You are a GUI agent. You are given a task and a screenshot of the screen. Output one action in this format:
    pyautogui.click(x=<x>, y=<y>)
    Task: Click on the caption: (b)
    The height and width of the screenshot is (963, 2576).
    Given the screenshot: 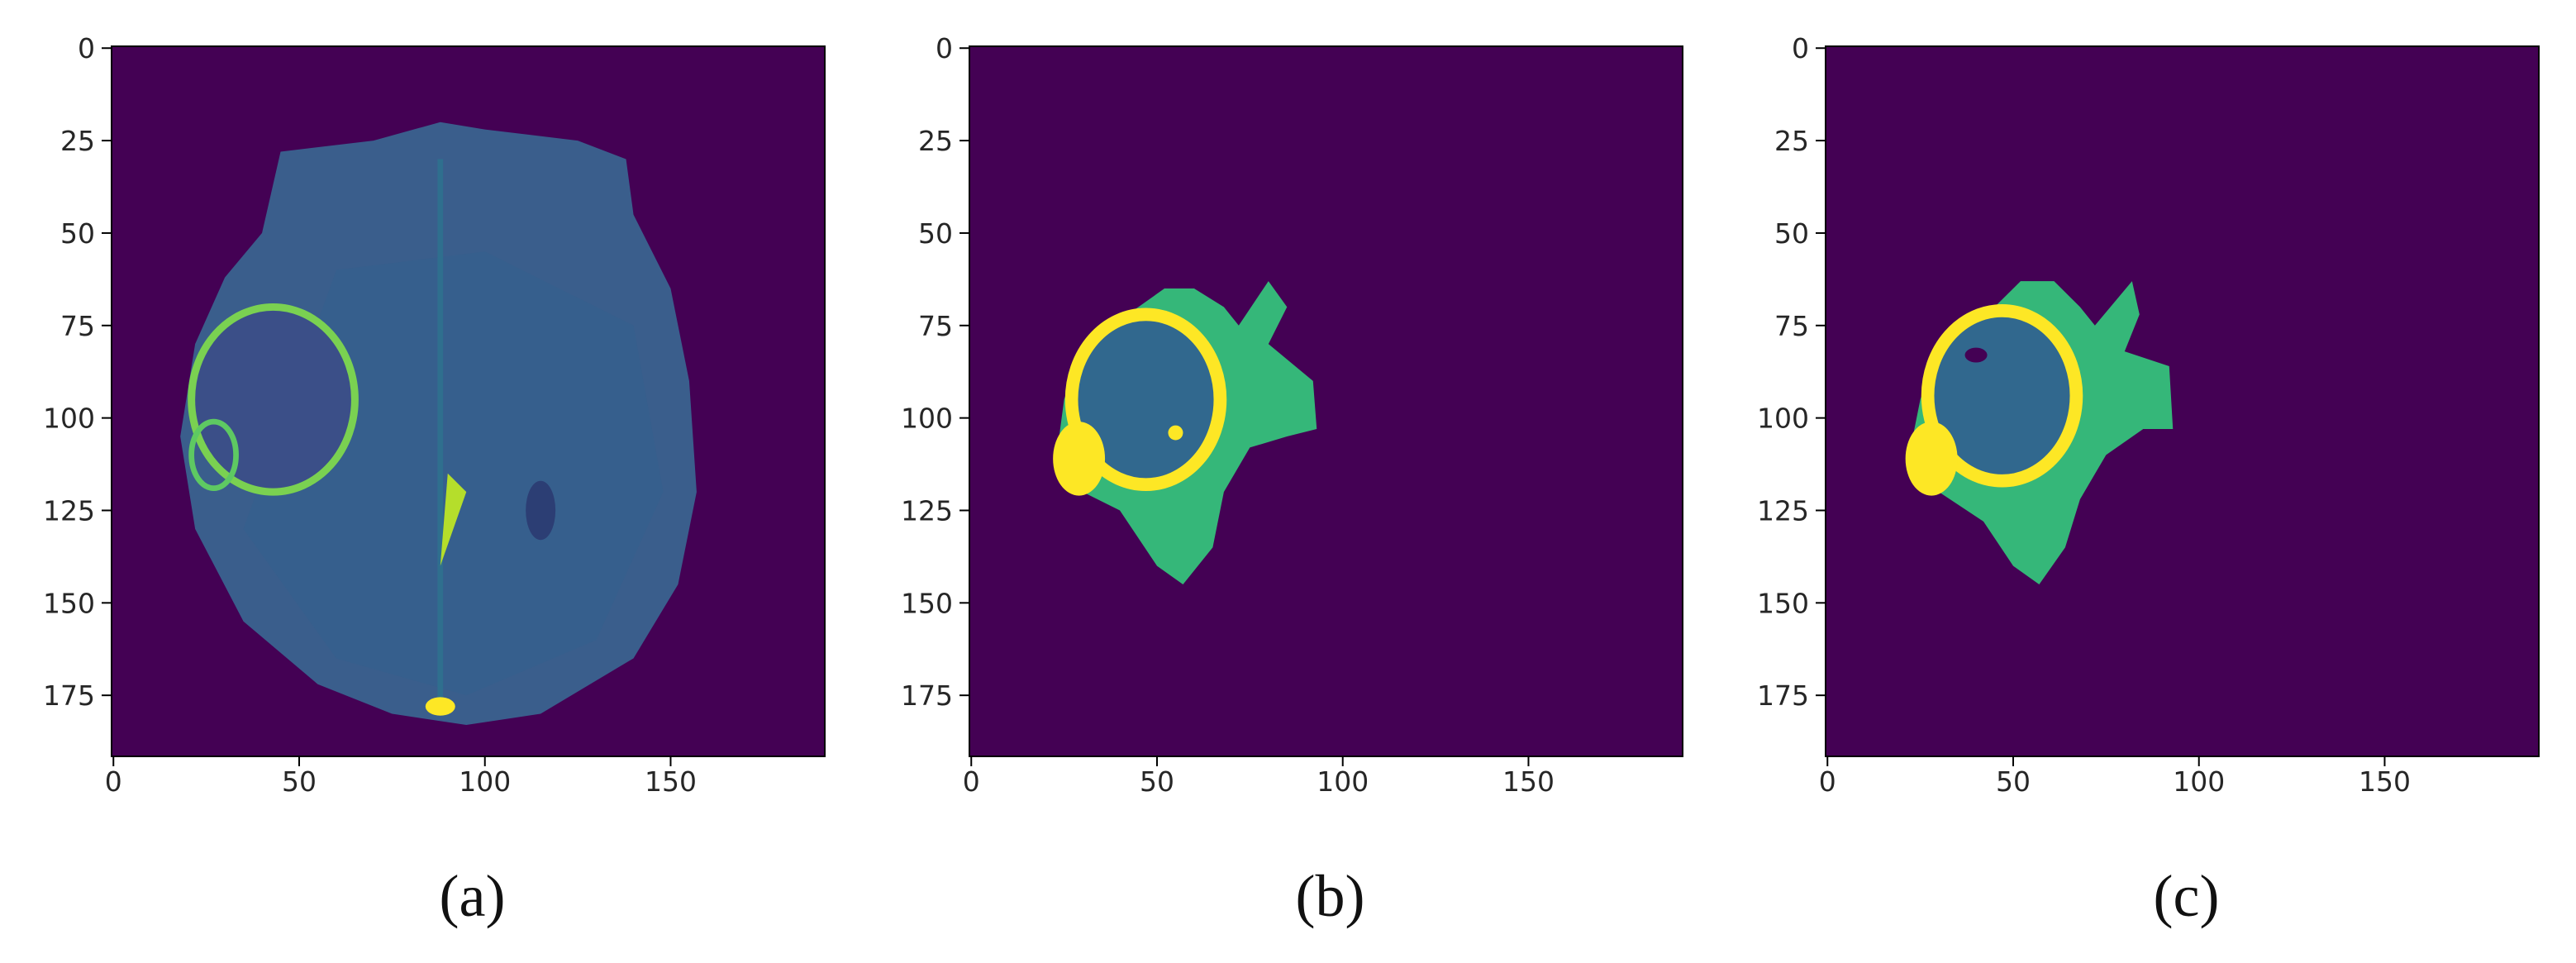 What is the action you would take?
    pyautogui.click(x=1330, y=896)
    